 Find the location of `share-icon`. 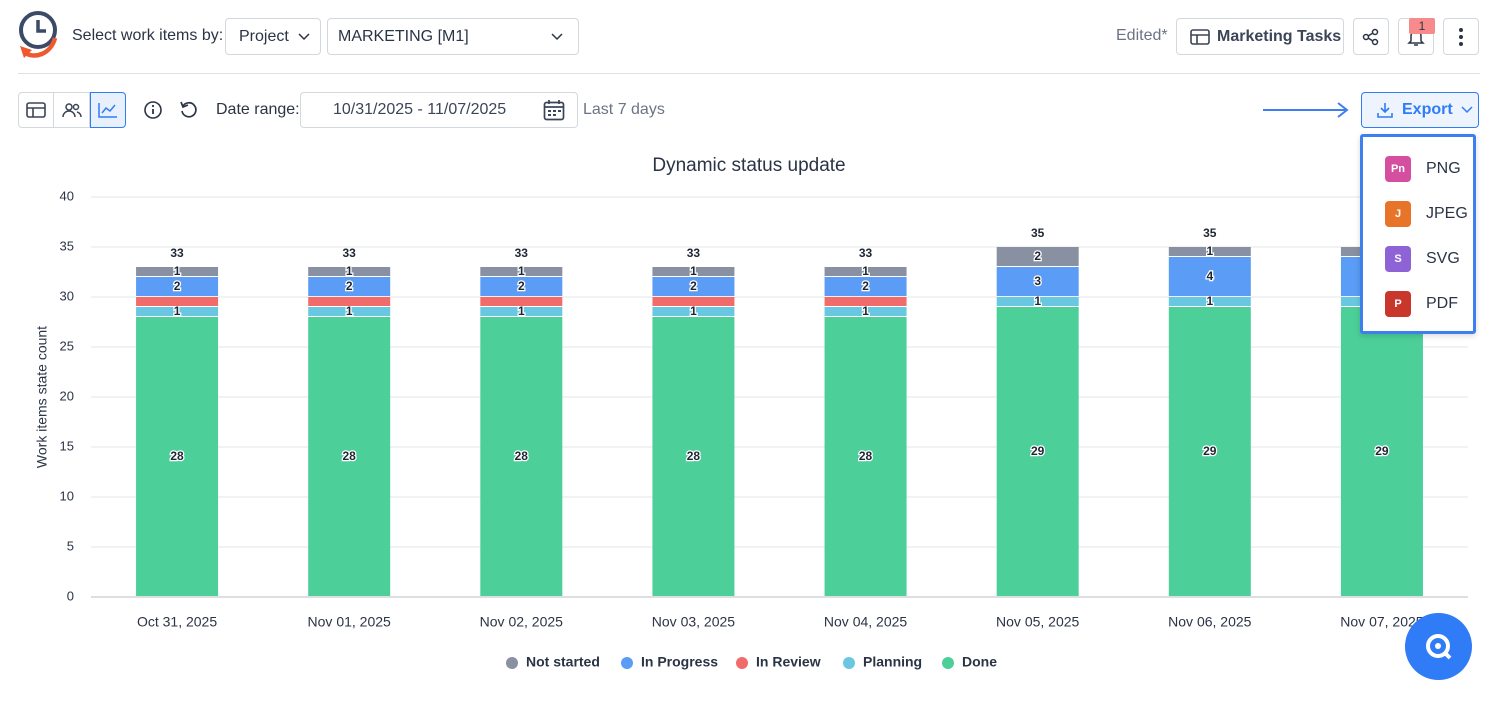

share-icon is located at coordinates (1370, 36).